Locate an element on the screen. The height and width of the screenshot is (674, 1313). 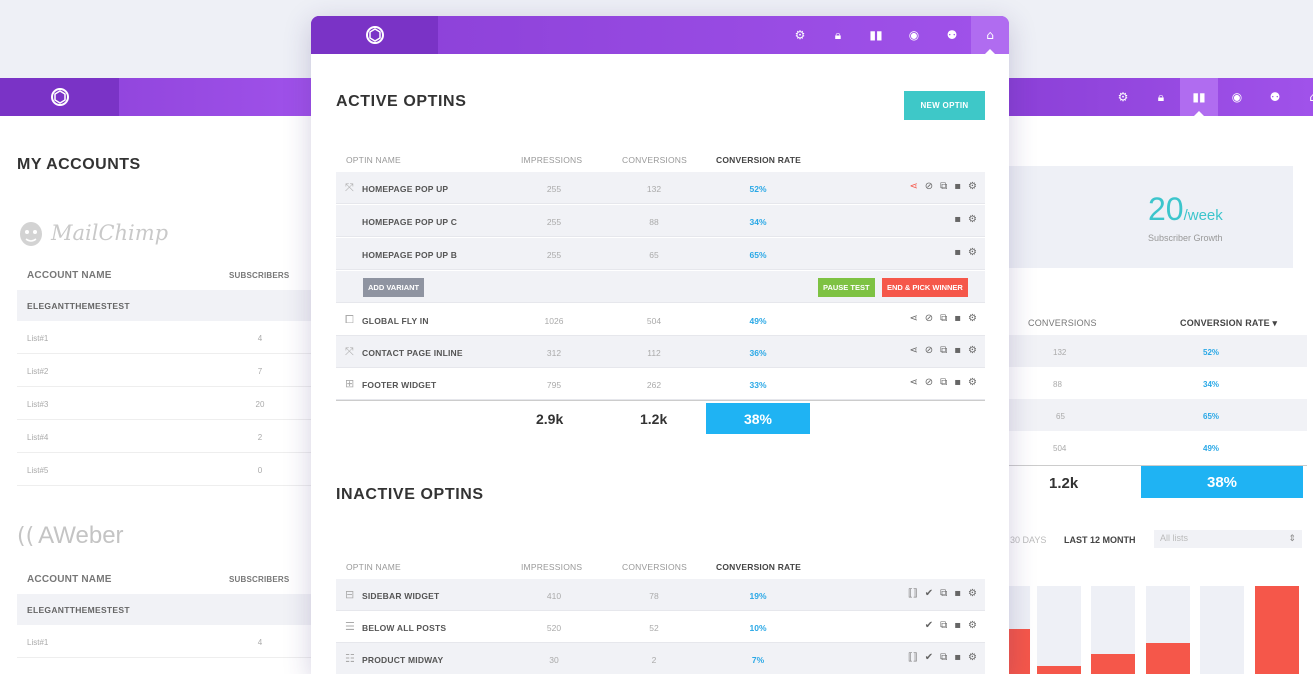
list-item: List#4 2 is located at coordinates (168, 436).